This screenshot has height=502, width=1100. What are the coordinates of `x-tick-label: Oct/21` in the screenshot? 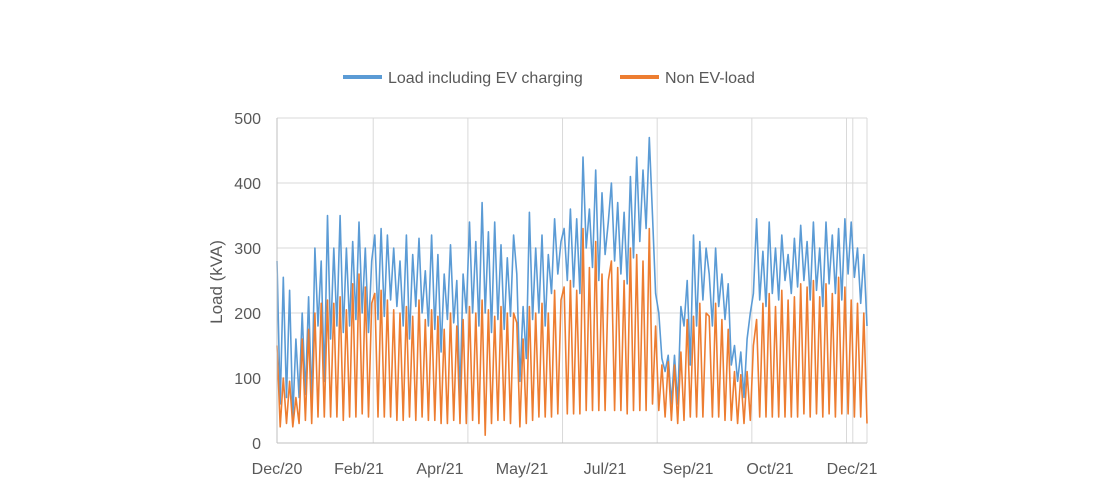 It's located at (769, 469).